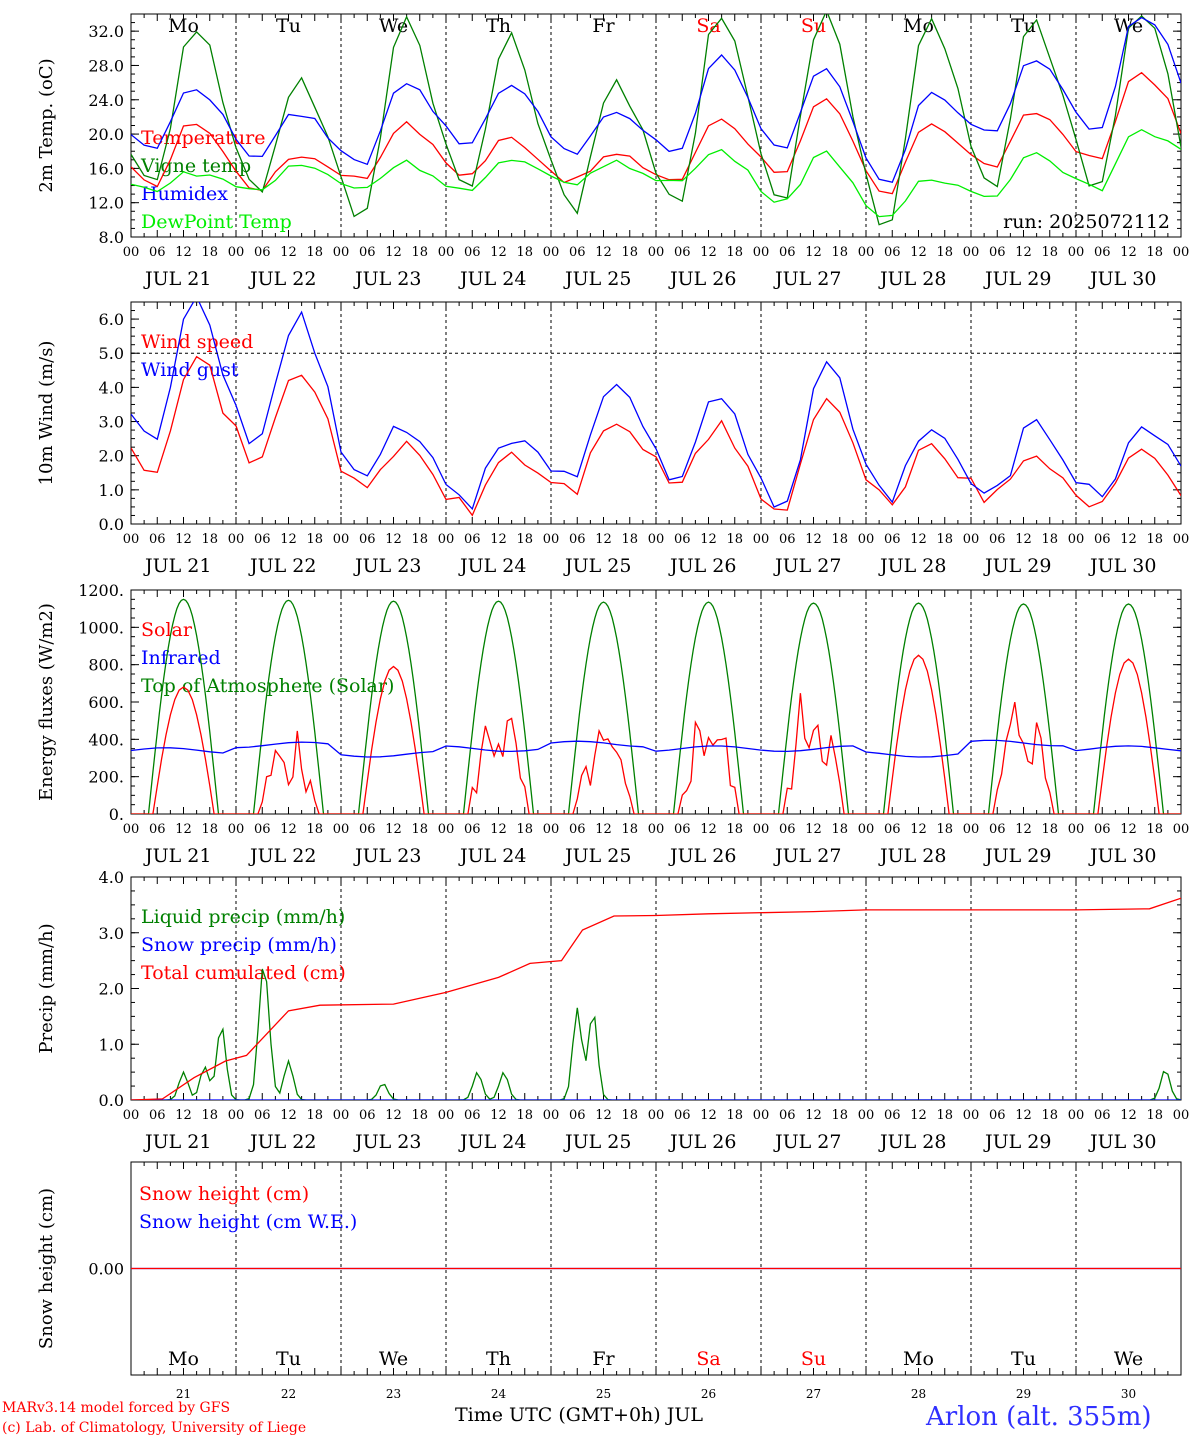 Image resolution: width=1194 pixels, height=1440 pixels. Describe the element at coordinates (243, 973) in the screenshot. I see `legend-entry: Total cumulated (cm)` at that location.